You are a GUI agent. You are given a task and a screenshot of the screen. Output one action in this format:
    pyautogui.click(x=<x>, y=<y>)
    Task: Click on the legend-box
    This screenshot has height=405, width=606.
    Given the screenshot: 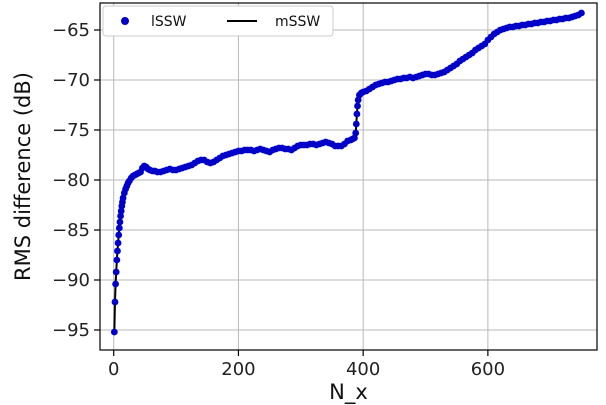 What is the action you would take?
    pyautogui.click(x=218, y=21)
    